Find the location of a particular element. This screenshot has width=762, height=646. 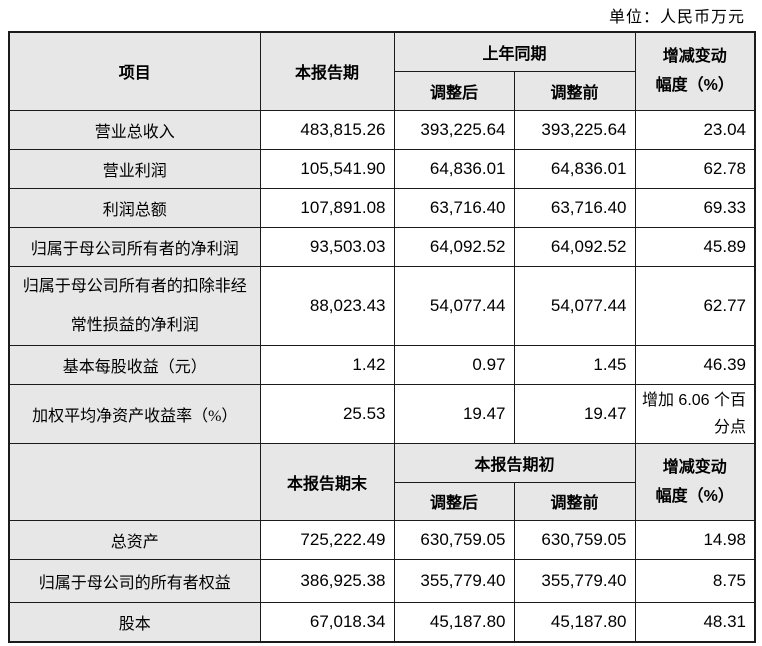

change-value: 增加 6.06 个百分点 is located at coordinates (695, 413).